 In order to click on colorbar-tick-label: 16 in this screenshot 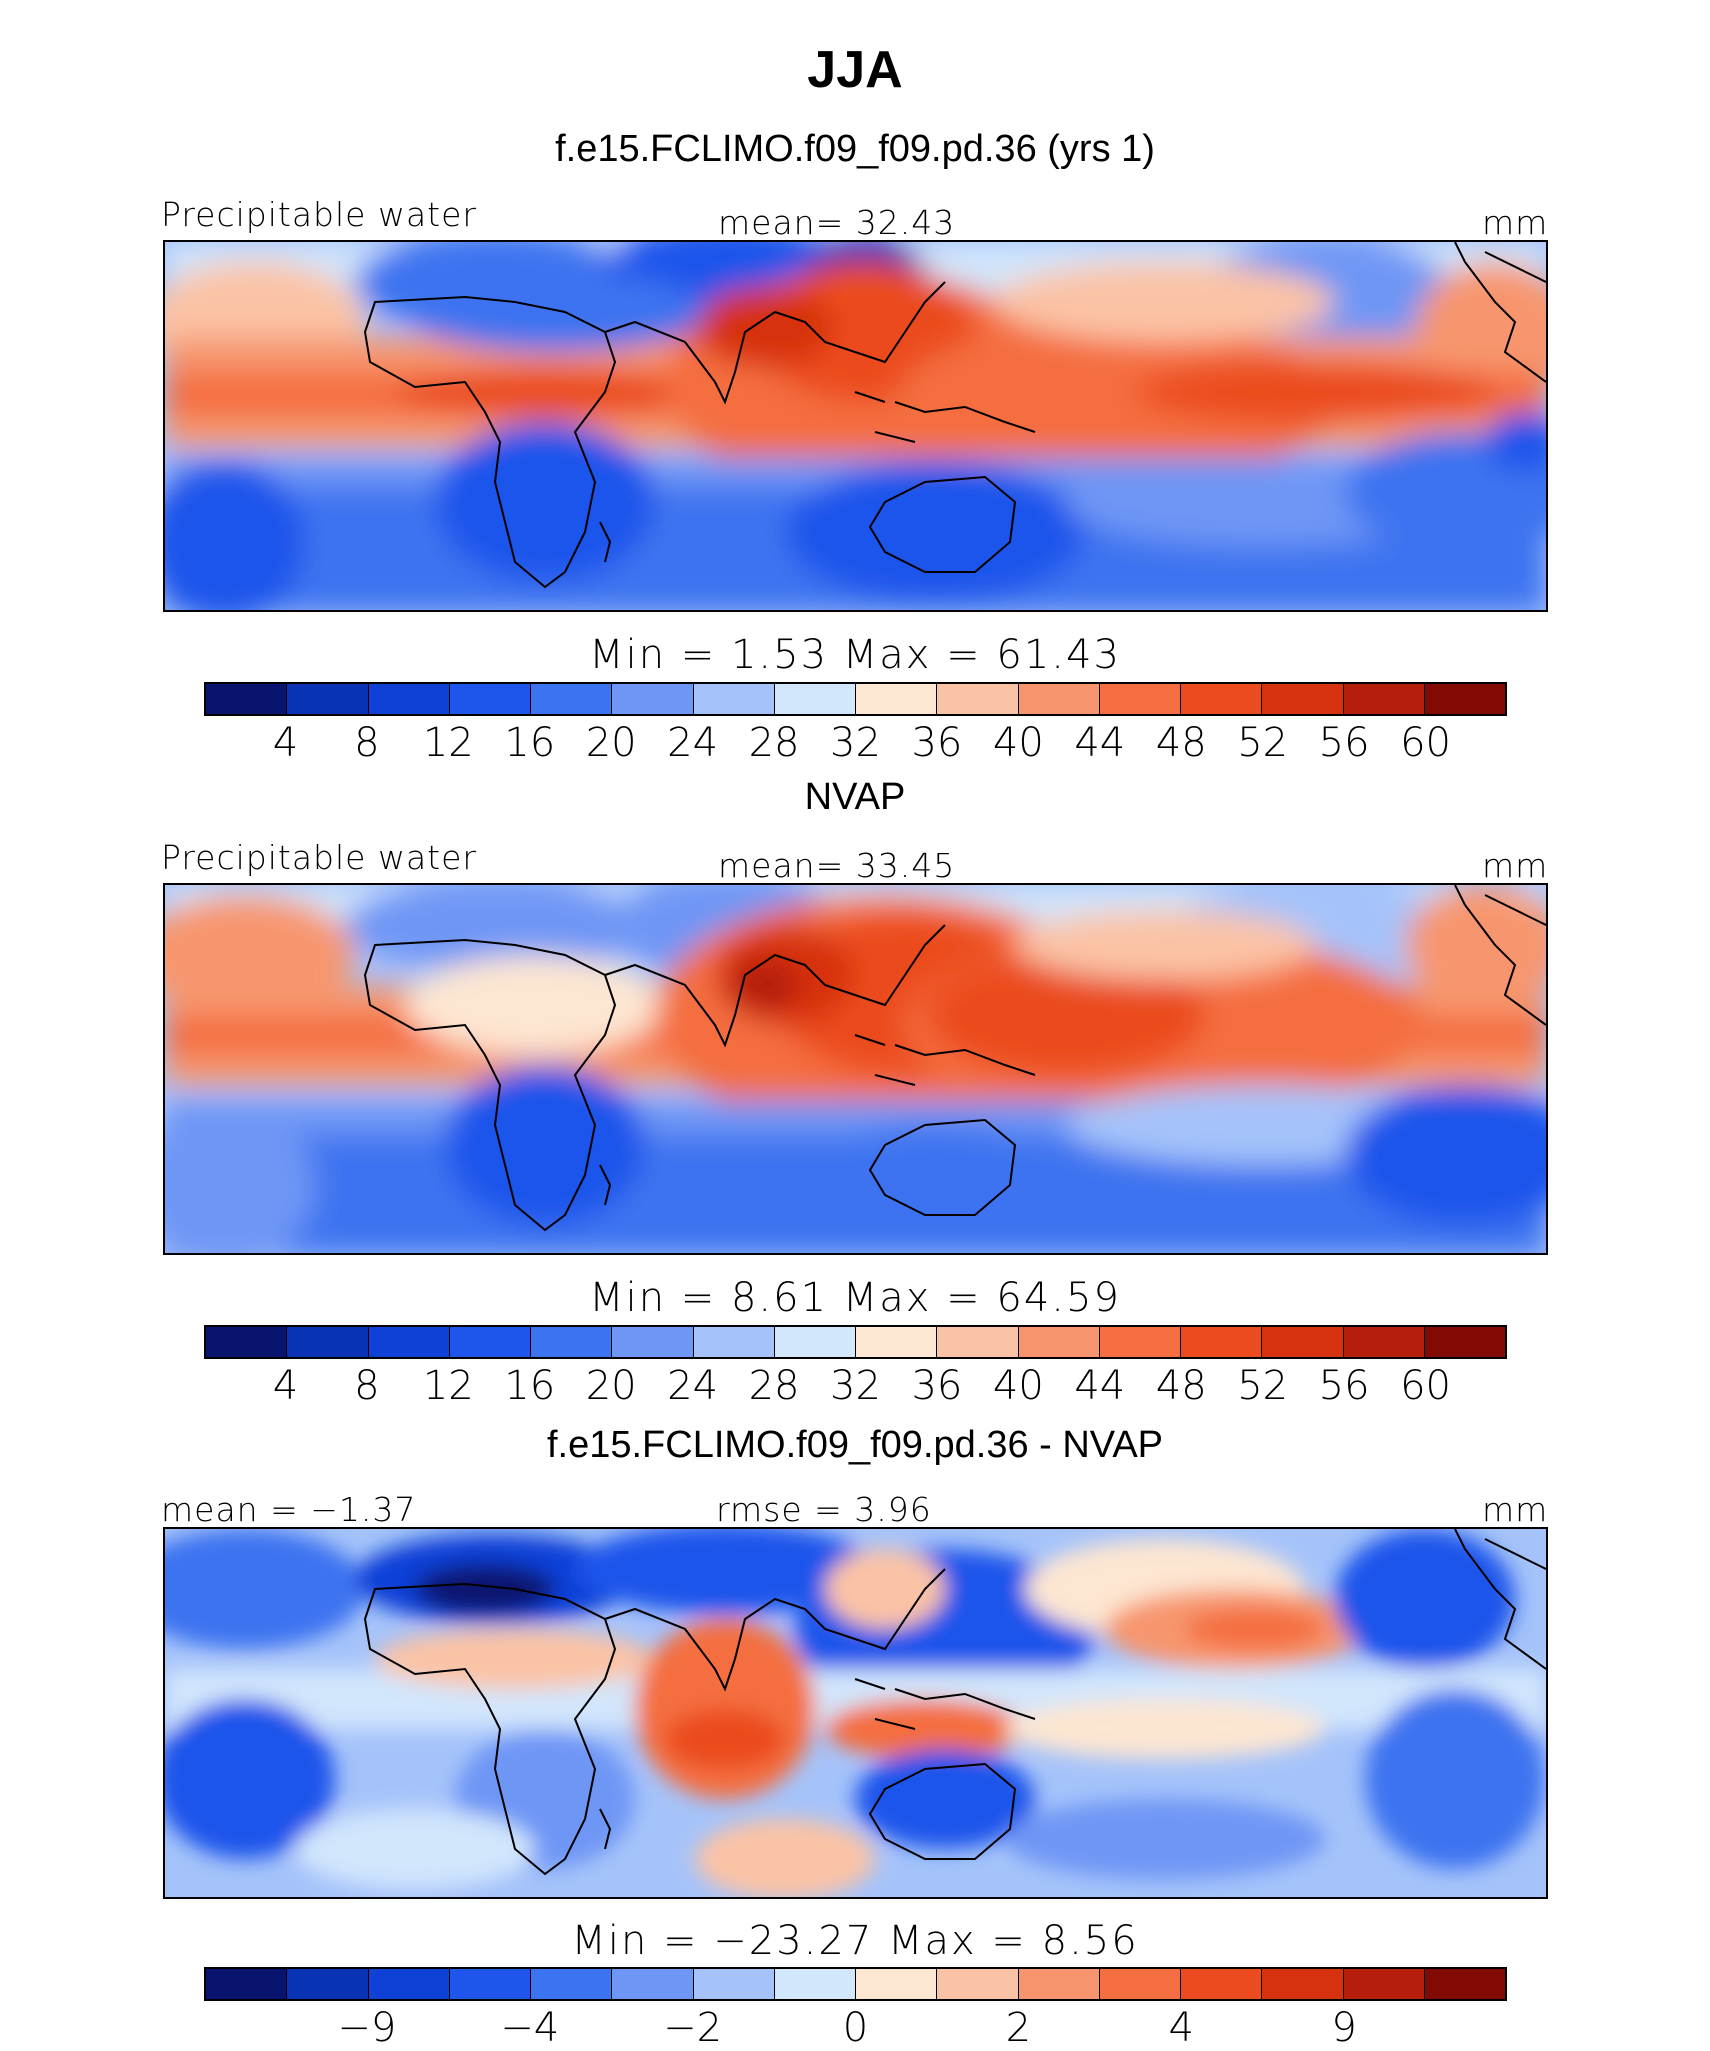, I will do `click(530, 1386)`.